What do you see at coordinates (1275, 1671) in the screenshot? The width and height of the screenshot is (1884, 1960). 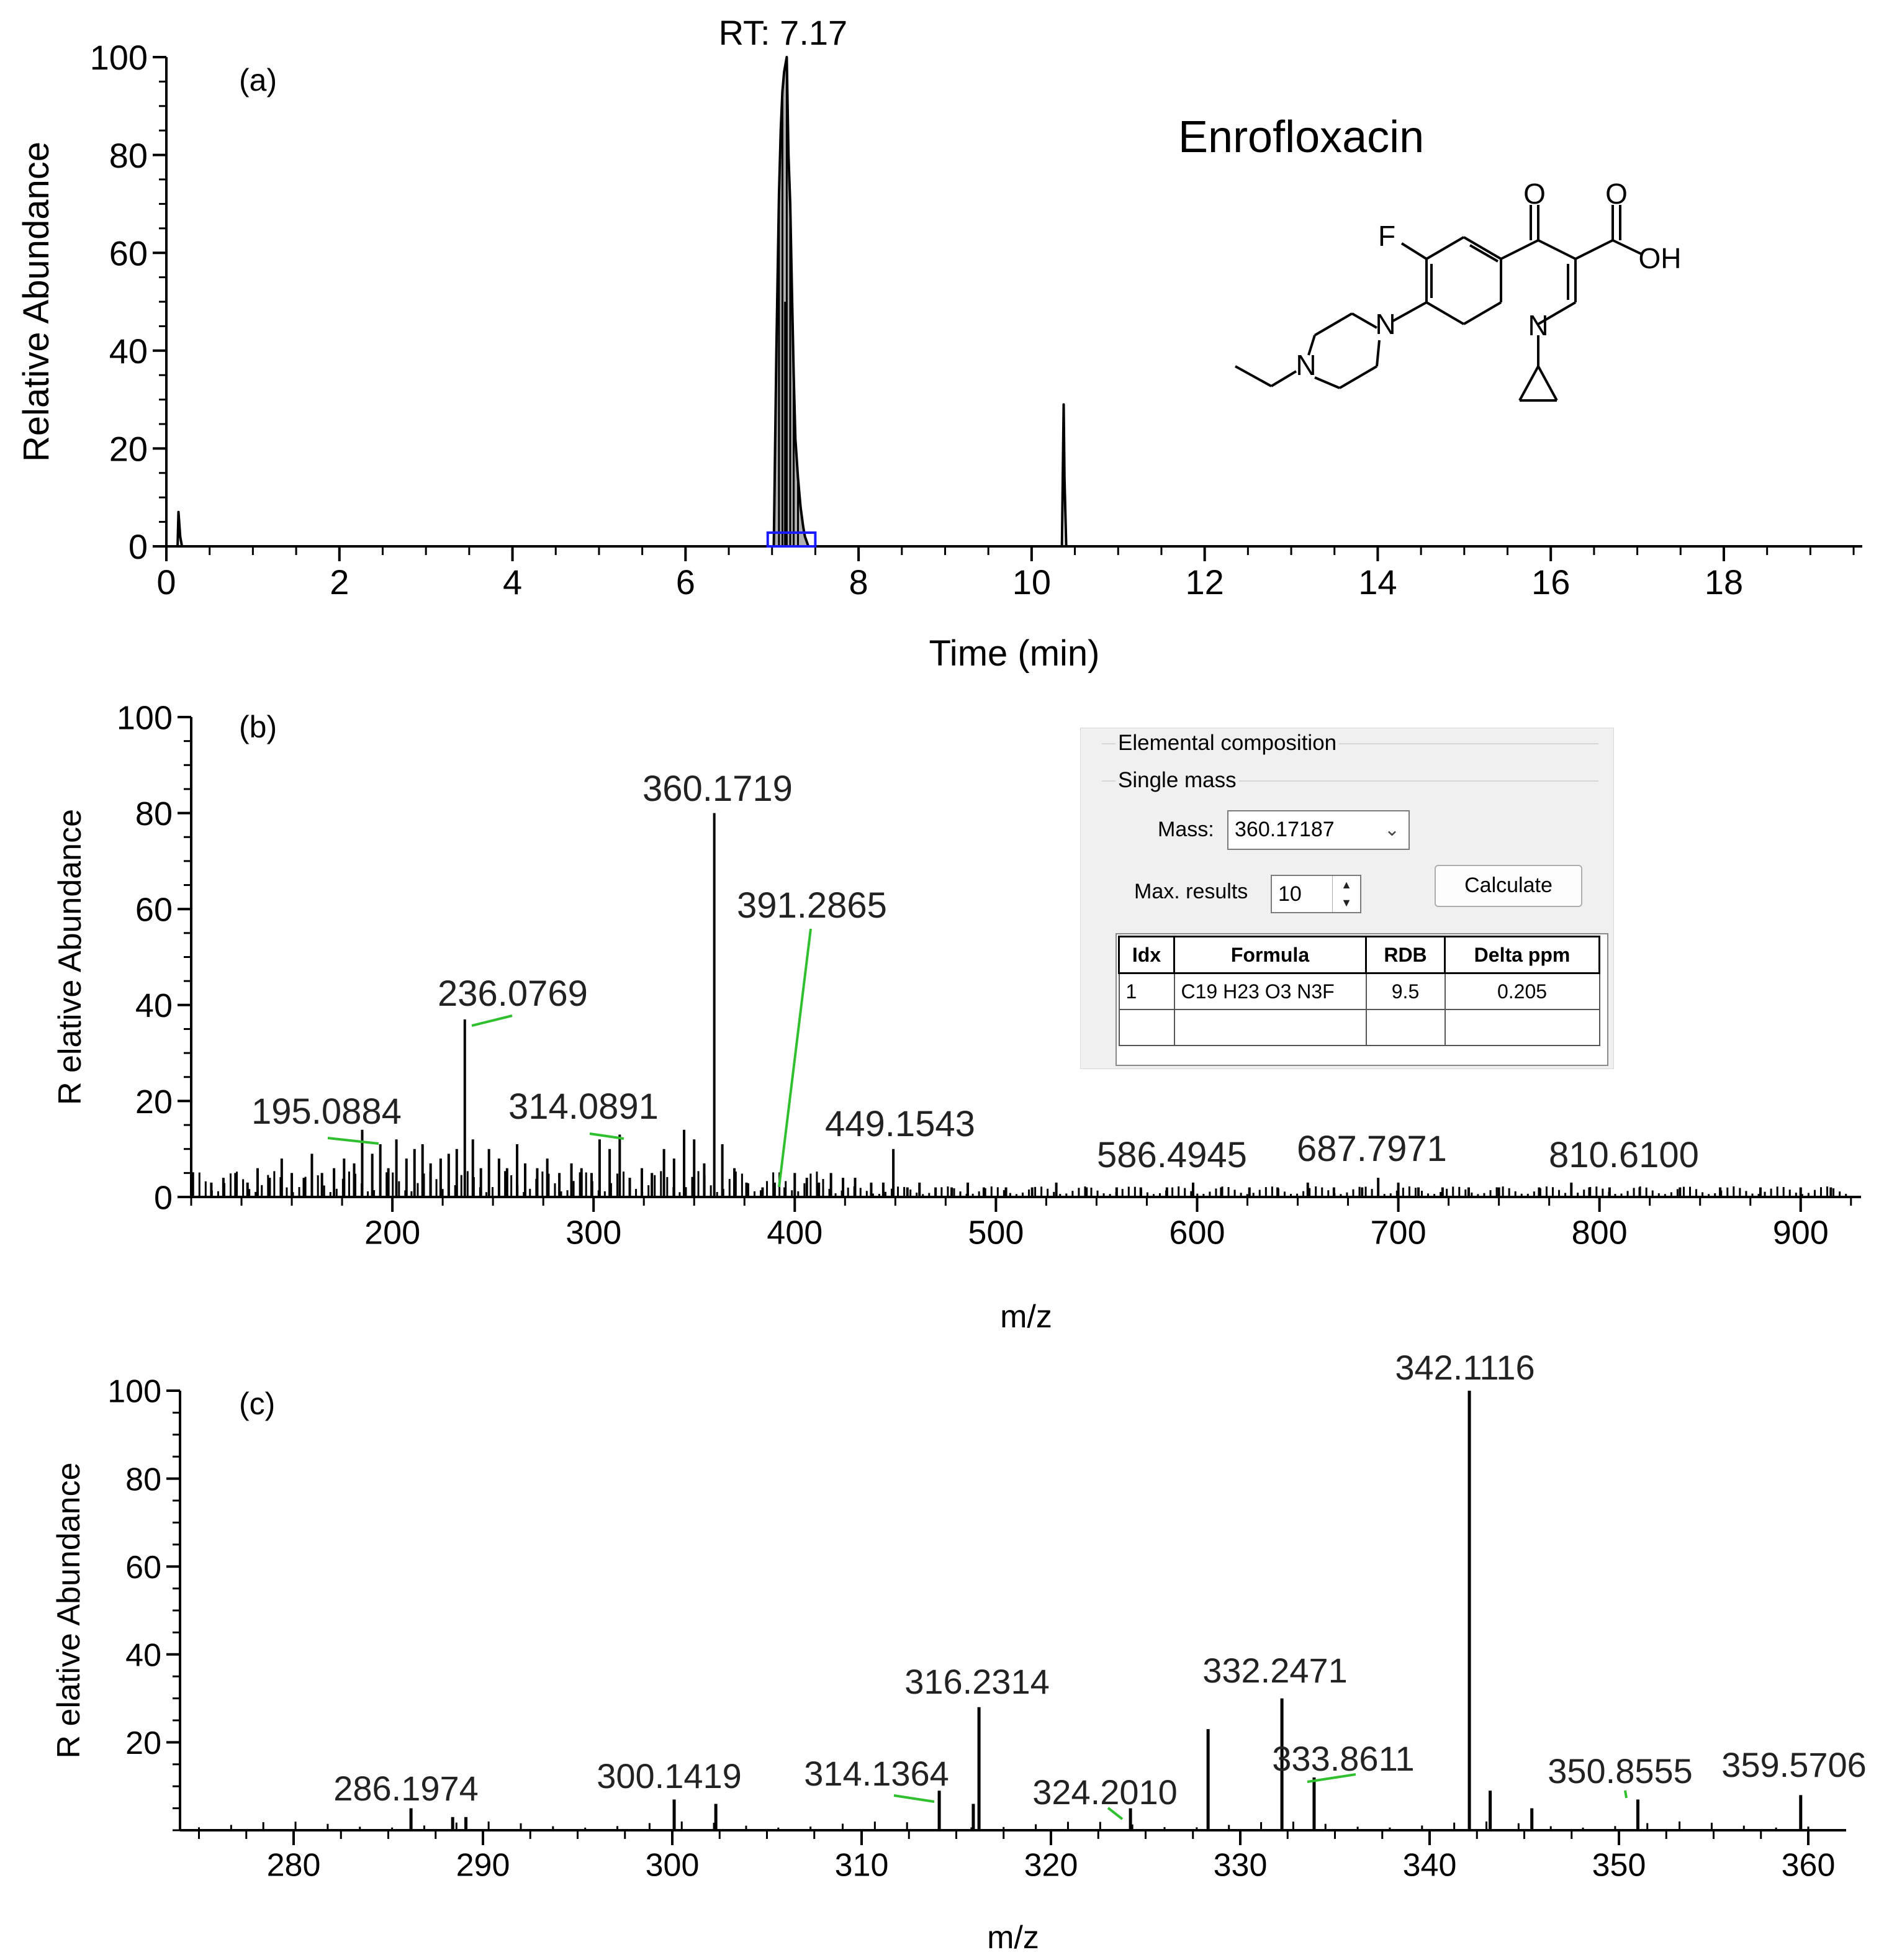 I see `peak-label: 332.2471` at bounding box center [1275, 1671].